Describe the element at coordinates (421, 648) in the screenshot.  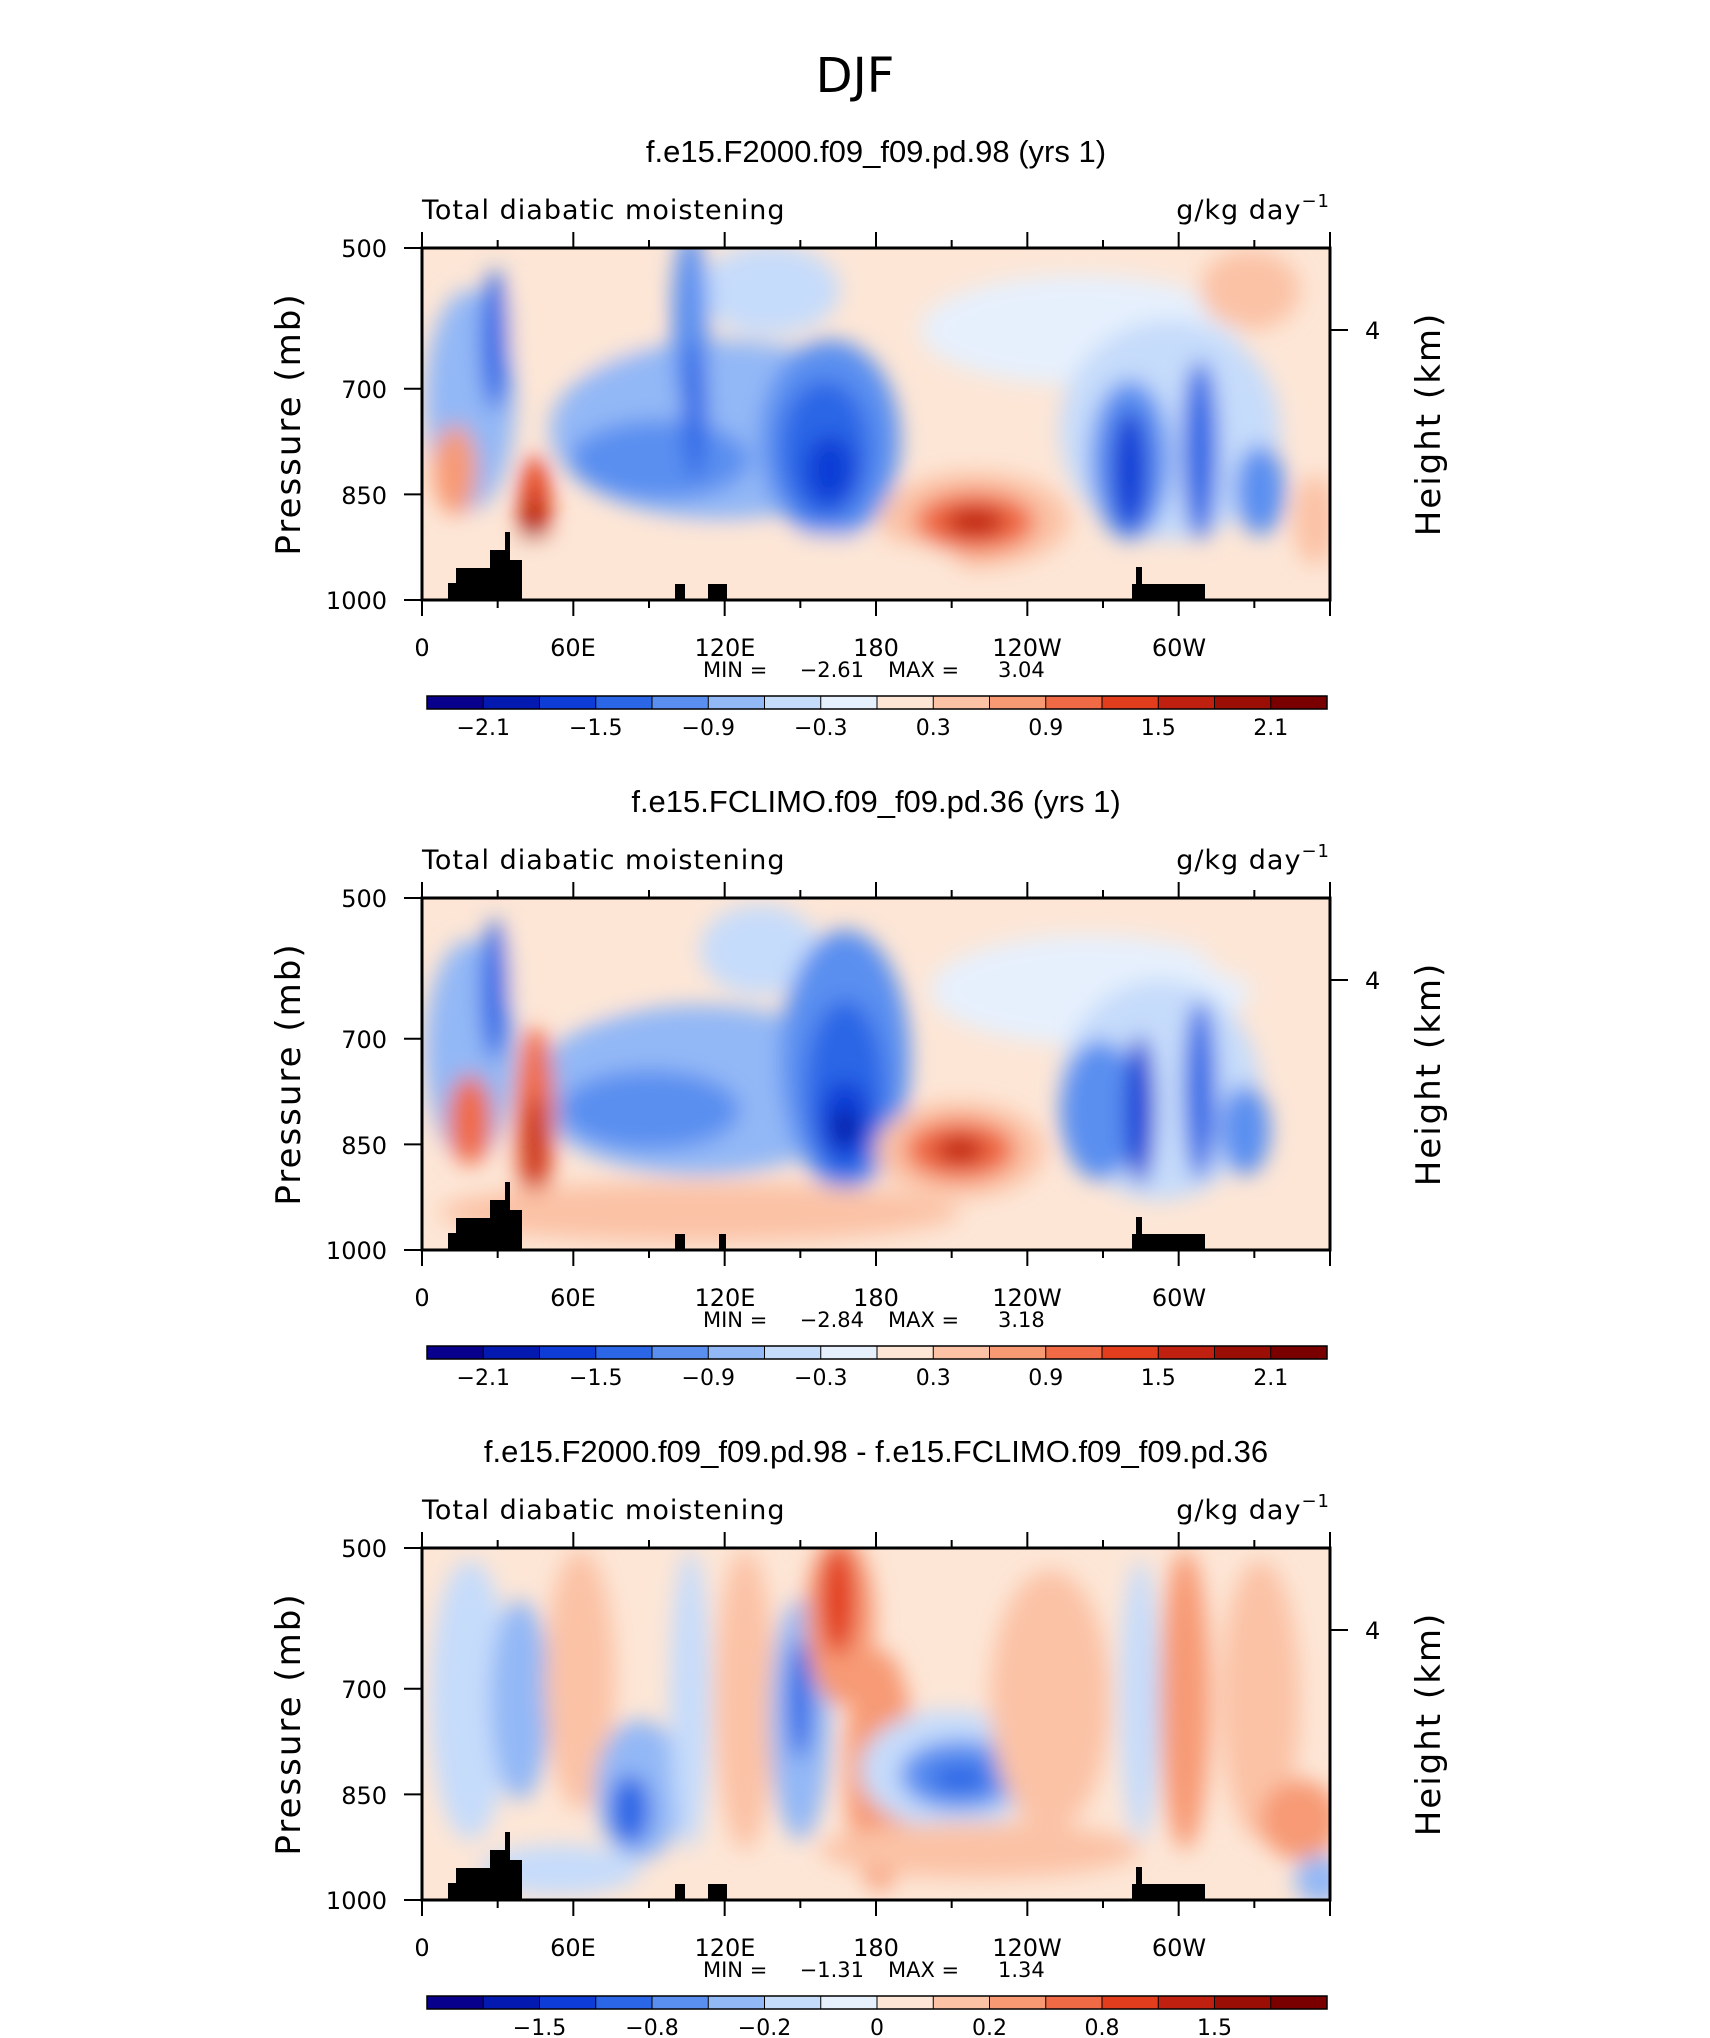
I see `panel-1-xtick-0: 0` at that location.